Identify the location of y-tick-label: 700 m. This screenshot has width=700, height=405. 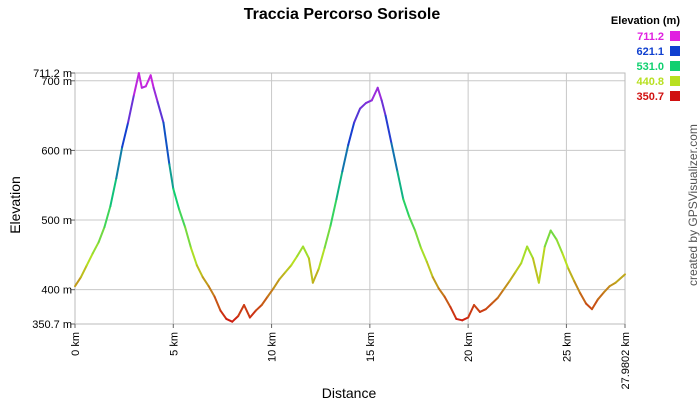
(56, 82).